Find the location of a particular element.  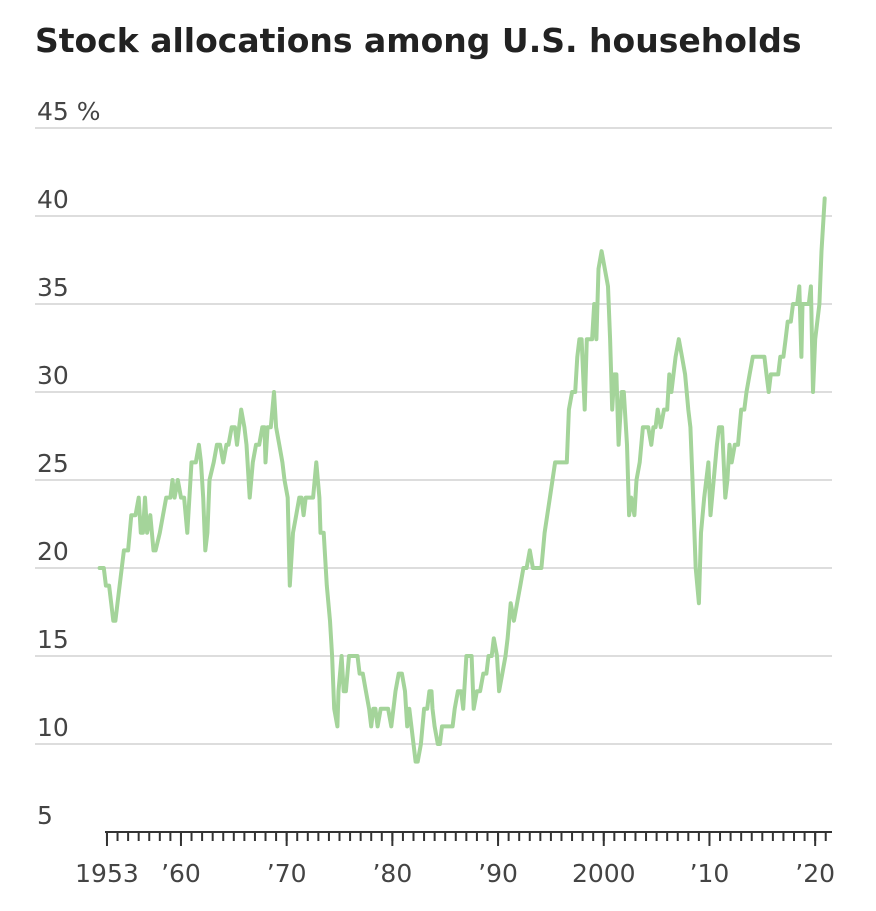

y-tick-label: 15 is located at coordinates (53, 639).